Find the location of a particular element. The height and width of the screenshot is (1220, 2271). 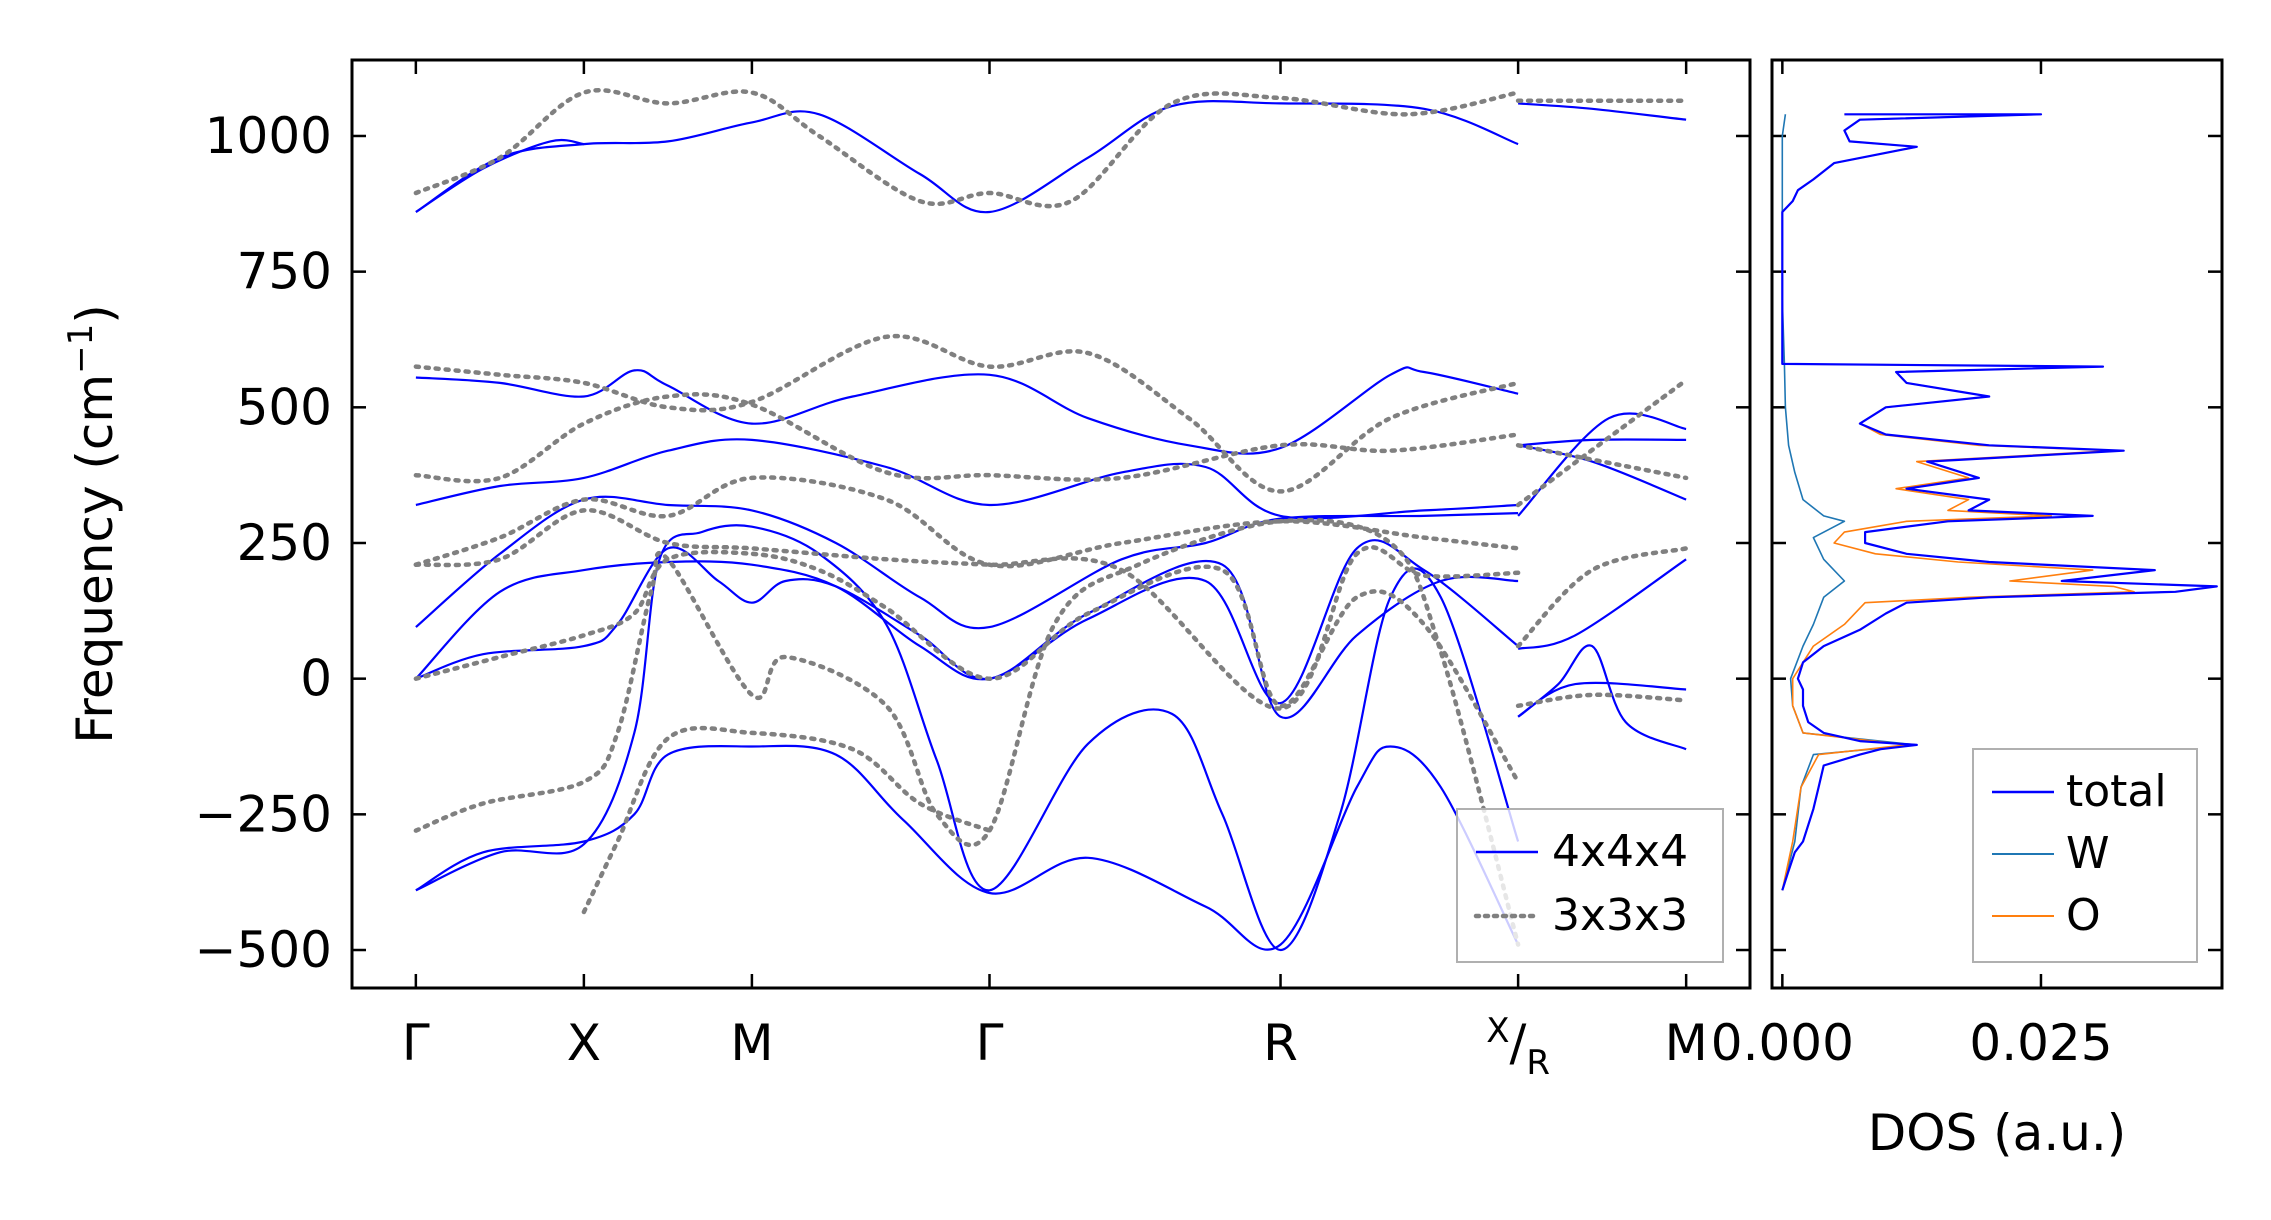

dos-line-W is located at coordinates (1849, 502).